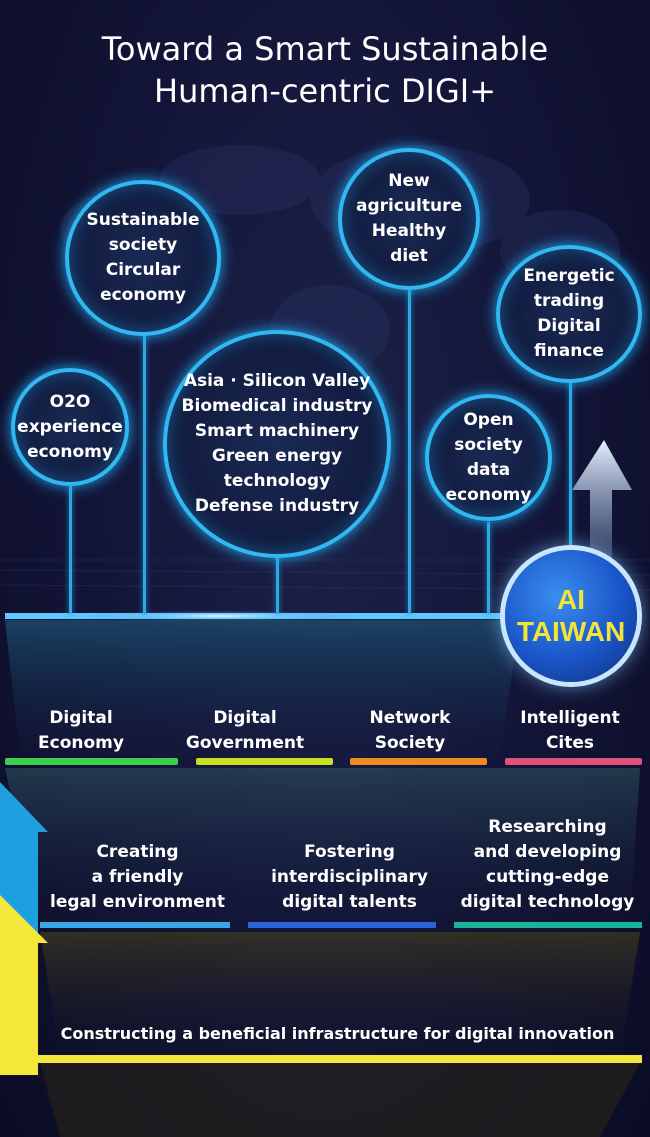 The width and height of the screenshot is (650, 1137). Describe the element at coordinates (349, 902) in the screenshot. I see `foundation-label-line: digital talents` at that location.